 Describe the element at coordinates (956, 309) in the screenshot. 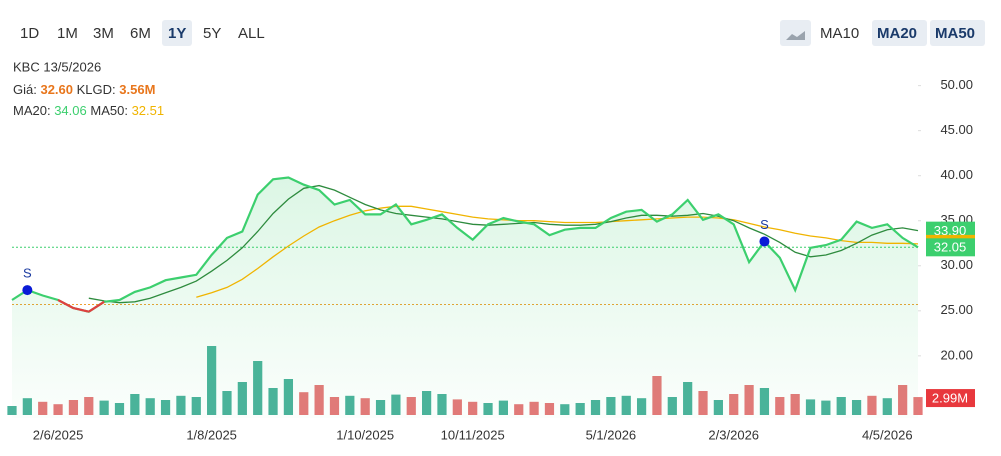

I see `y-tick-label: 25.00` at that location.